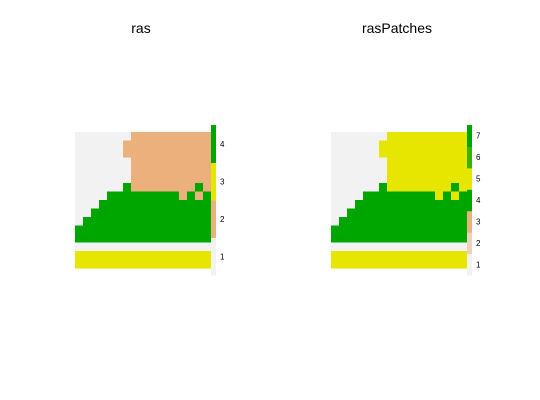 The height and width of the screenshot is (400, 540). What do you see at coordinates (478, 157) in the screenshot?
I see `legend-tick-label: 6` at bounding box center [478, 157].